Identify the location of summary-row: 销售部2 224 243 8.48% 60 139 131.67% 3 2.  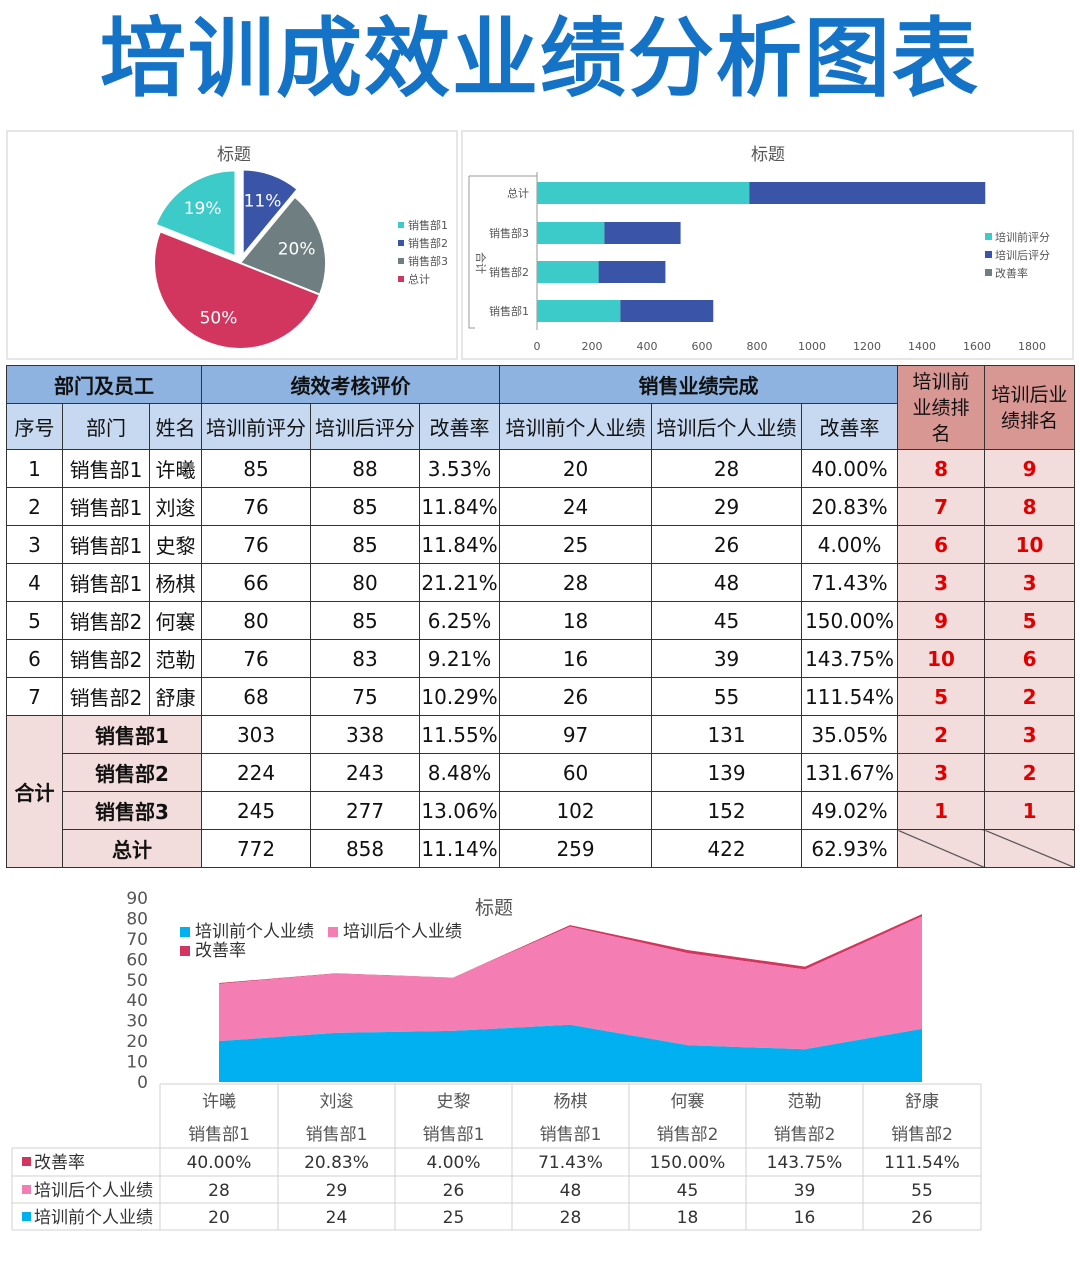
(541, 772).